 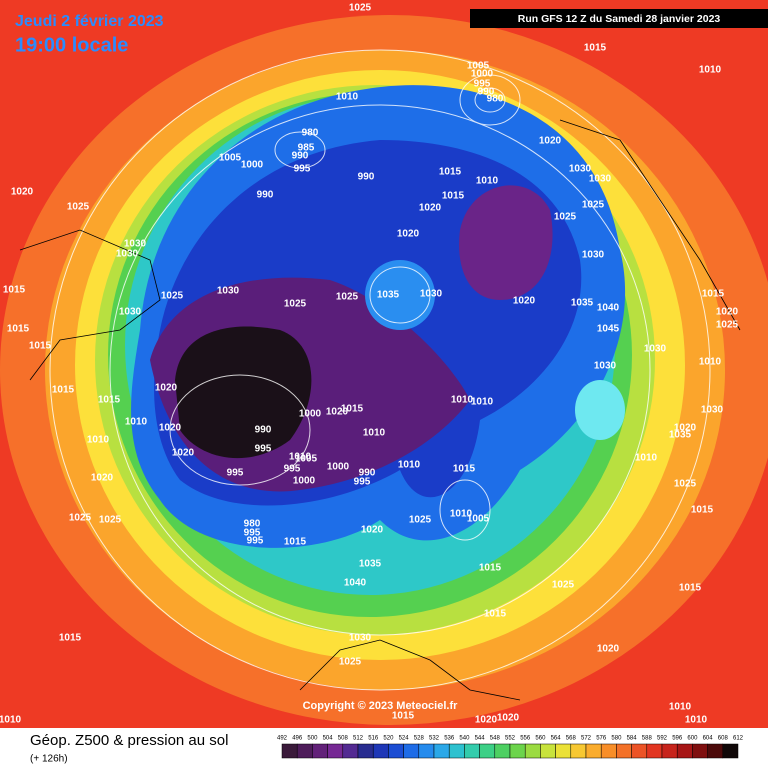 What do you see at coordinates (434, 739) in the screenshot?
I see `scale-label: 532` at bounding box center [434, 739].